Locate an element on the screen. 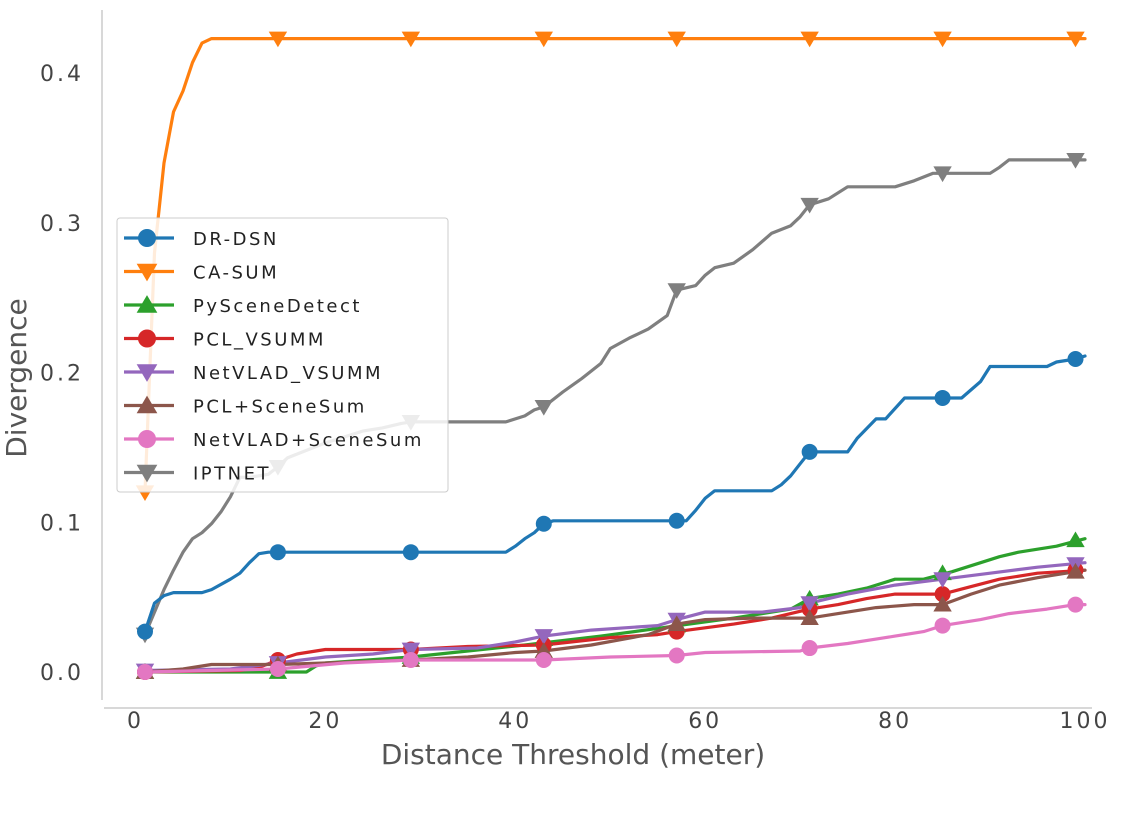 The image size is (1142, 825). legend-box is located at coordinates (282, 355).